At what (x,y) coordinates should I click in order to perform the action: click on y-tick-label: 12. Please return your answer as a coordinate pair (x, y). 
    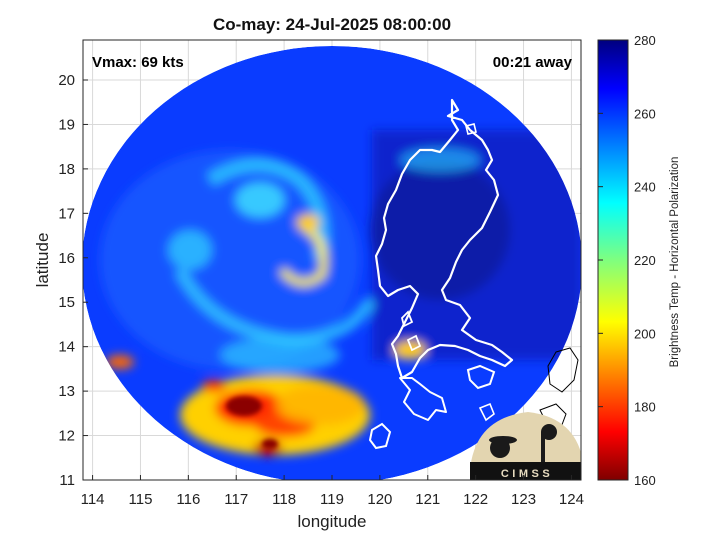
    Looking at the image, I should click on (66, 436).